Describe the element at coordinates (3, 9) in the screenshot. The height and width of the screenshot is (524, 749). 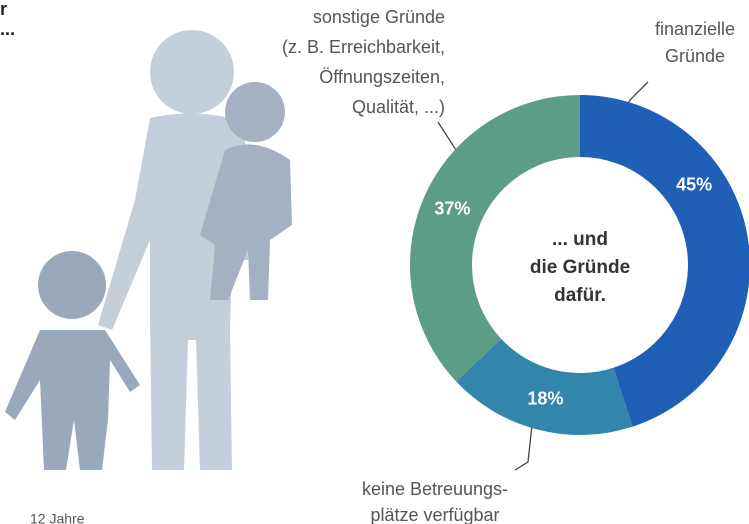
I see `cropped-text: r` at that location.